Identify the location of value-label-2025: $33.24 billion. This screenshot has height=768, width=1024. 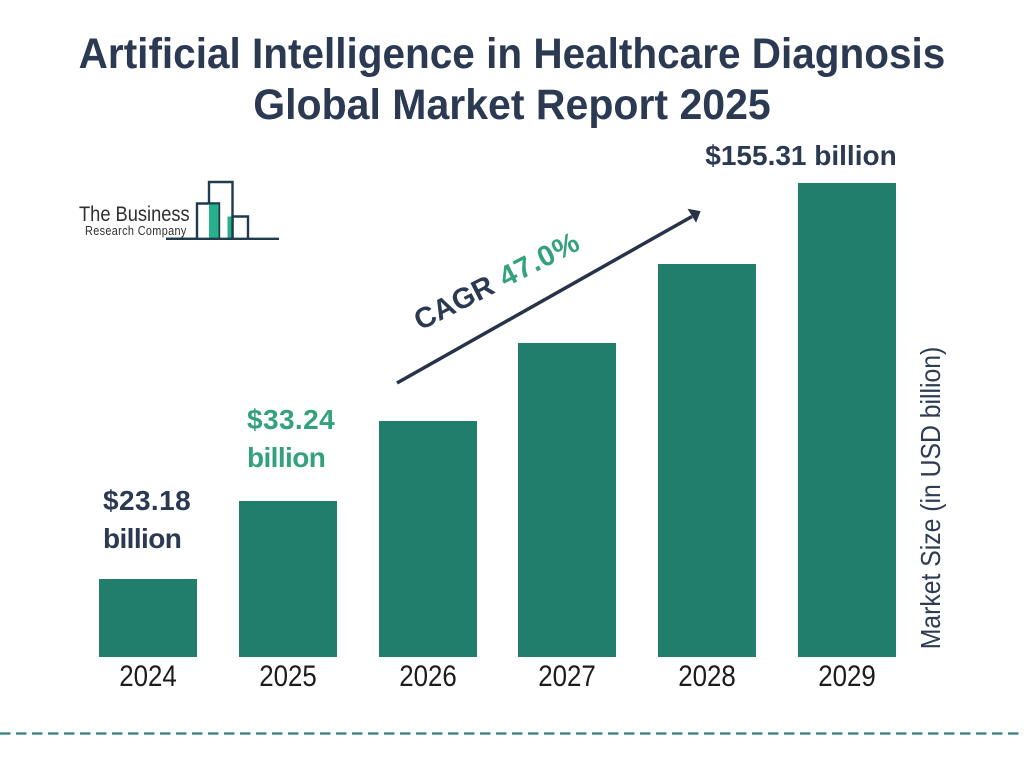
(291, 439).